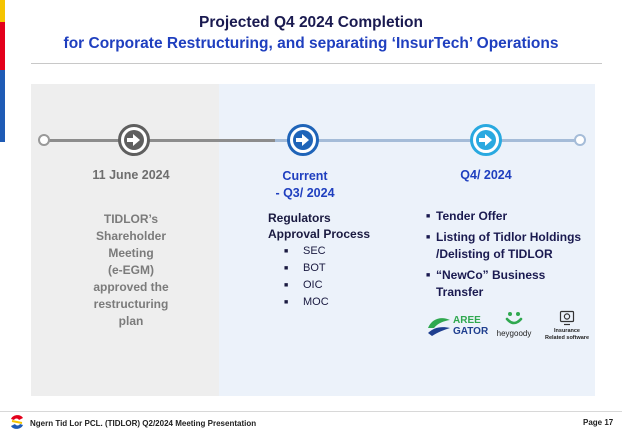 The width and height of the screenshot is (622, 436). What do you see at coordinates (319, 226) in the screenshot?
I see `regulators-approval-heading: Regulators Approval Process` at bounding box center [319, 226].